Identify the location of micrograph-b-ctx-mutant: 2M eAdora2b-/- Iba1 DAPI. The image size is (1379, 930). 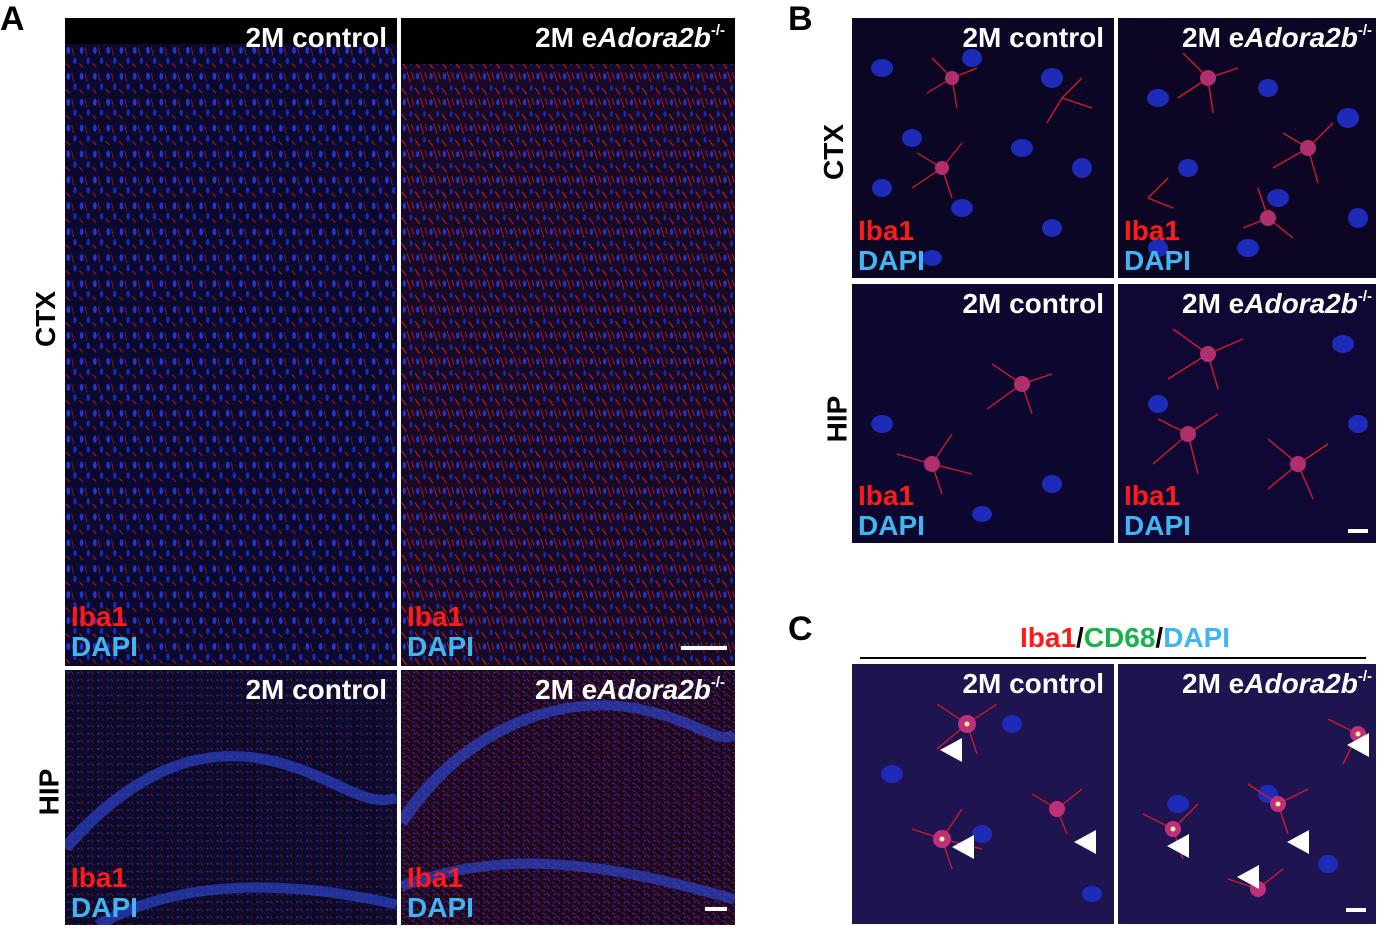
(1247, 148).